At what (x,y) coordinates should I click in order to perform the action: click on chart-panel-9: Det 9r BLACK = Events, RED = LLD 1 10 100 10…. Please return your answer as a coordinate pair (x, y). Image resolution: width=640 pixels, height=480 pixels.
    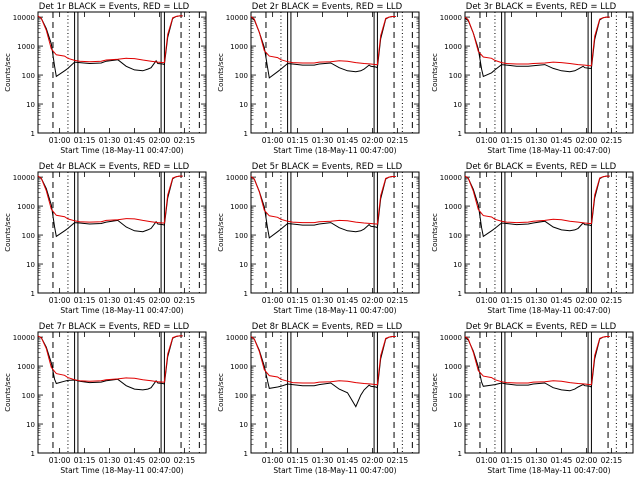
    Looking at the image, I should click on (532, 398).